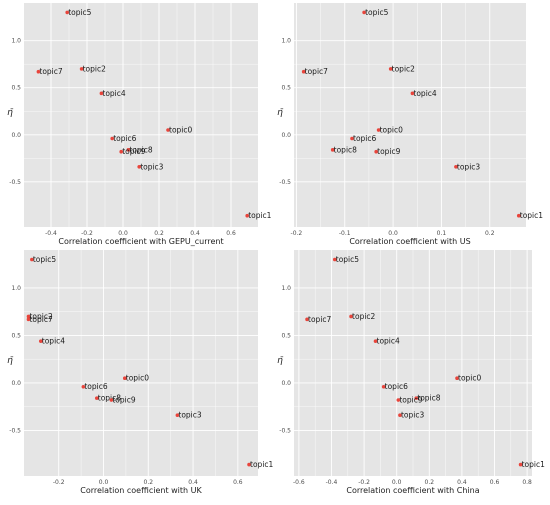 The width and height of the screenshot is (550, 505). What do you see at coordinates (412, 490) in the screenshot?
I see `x-axis-label: Correlation coefficient with China` at bounding box center [412, 490].